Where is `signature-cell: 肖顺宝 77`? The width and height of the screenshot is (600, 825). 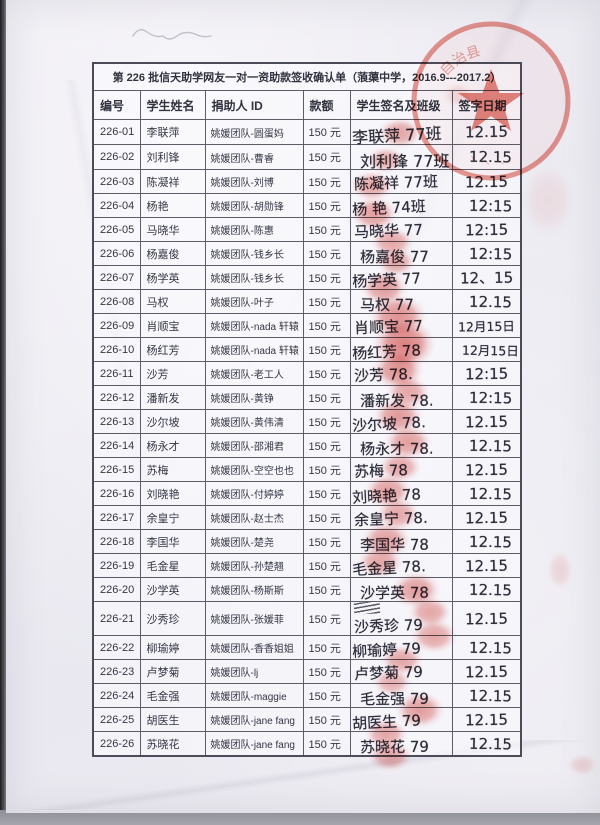
signature-cell: 肖顺宝 77 is located at coordinates (401, 325).